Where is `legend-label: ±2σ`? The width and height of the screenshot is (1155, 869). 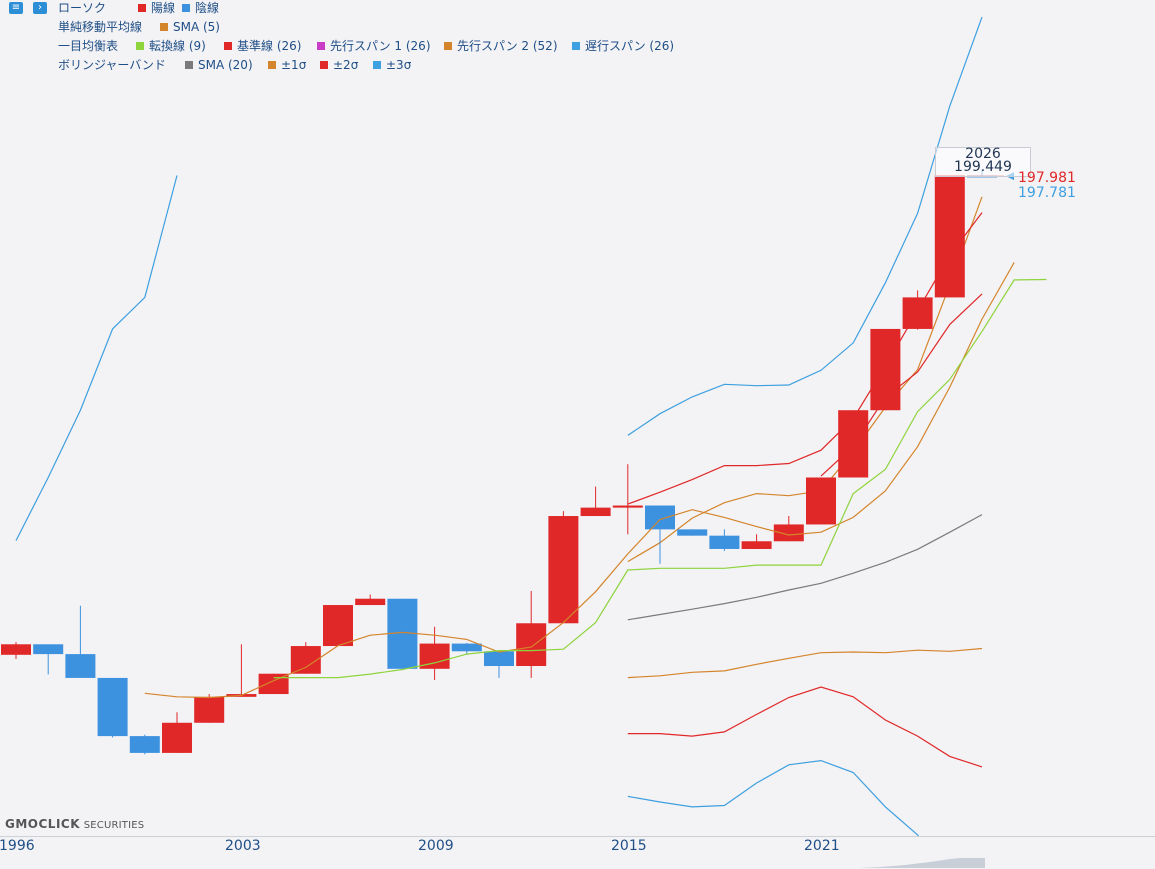 legend-label: ±2σ is located at coordinates (346, 65).